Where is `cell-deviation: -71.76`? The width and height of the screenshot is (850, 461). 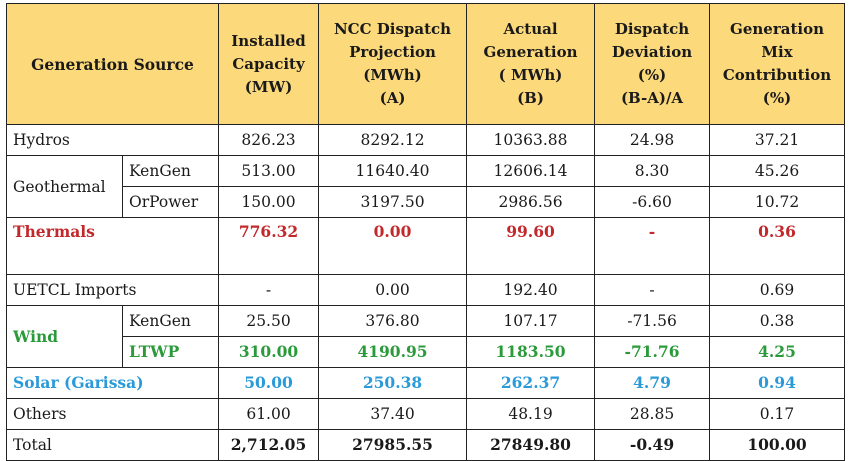
cell-deviation: -71.76 is located at coordinates (652, 352).